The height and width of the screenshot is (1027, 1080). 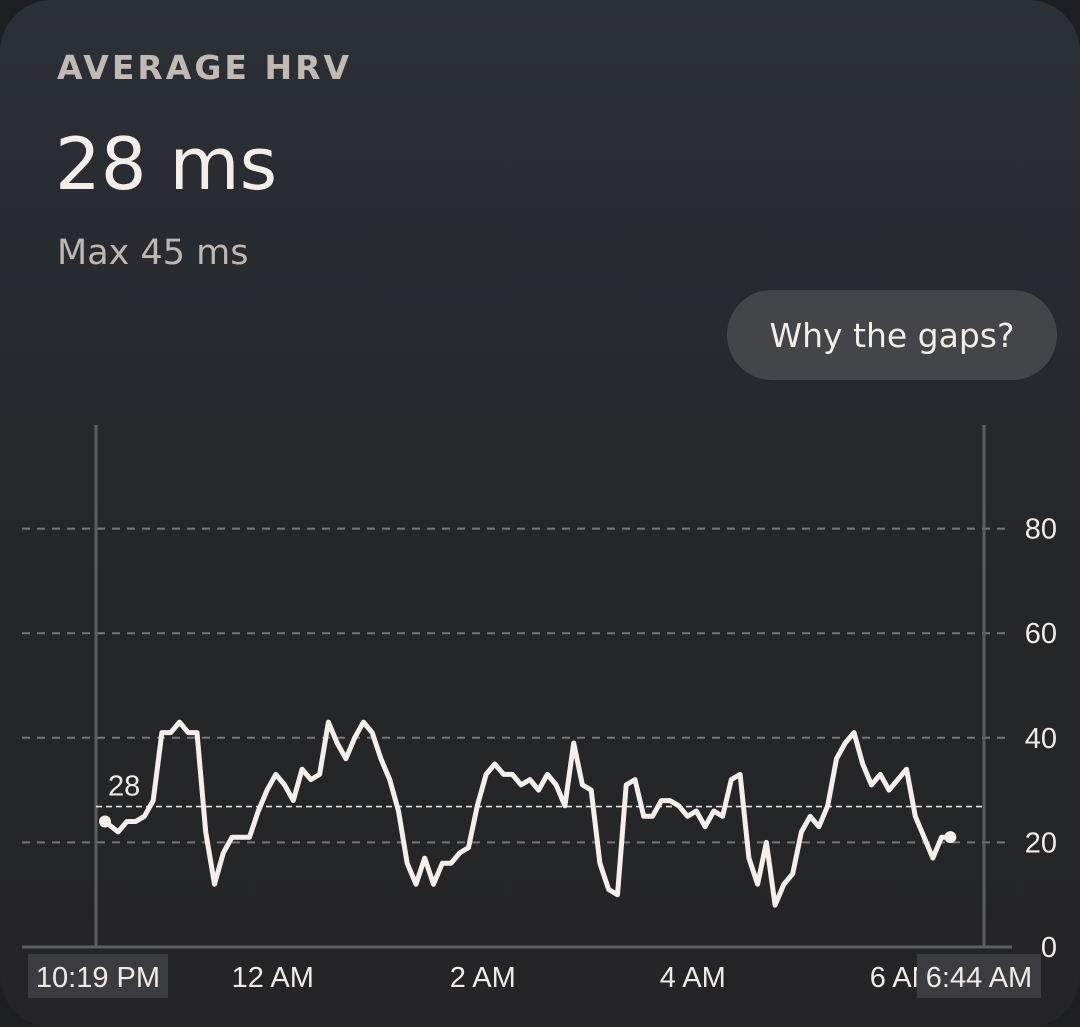 I want to click on x-tick-label-1: 12 AM, so click(x=273, y=978).